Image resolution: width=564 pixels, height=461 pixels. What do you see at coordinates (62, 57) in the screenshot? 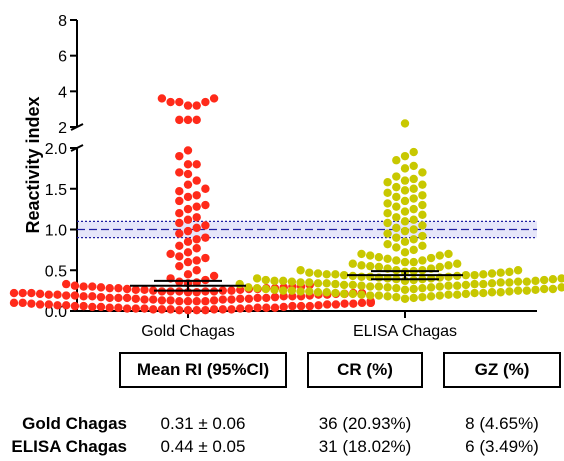
I see `y-tick-label: 6` at bounding box center [62, 57].